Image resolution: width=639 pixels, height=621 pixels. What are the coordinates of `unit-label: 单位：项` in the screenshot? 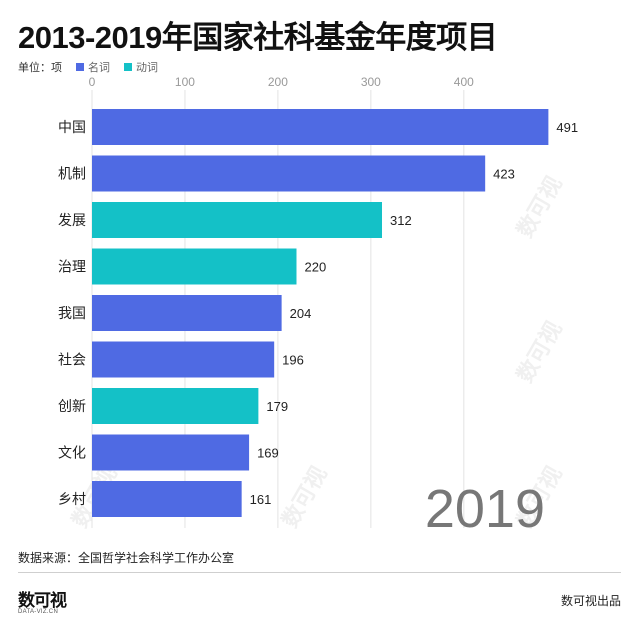 It's located at (40, 68).